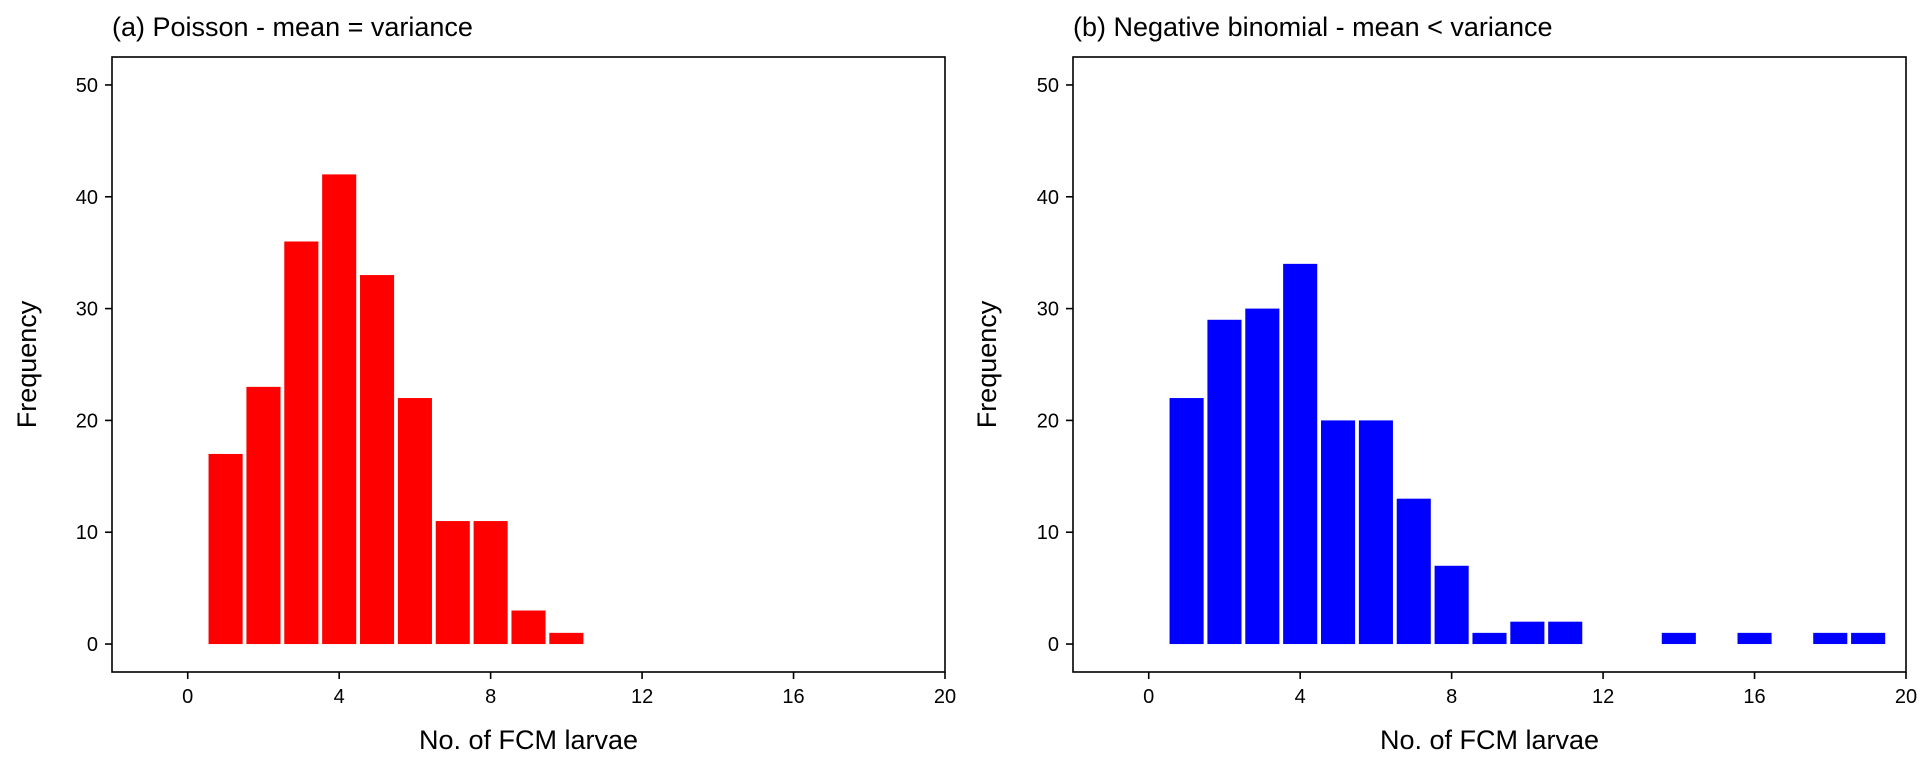 This screenshot has height=768, width=1920. Describe the element at coordinates (1312, 27) in the screenshot. I see `chart-title: (b) Negative binomial - mean < variance` at that location.